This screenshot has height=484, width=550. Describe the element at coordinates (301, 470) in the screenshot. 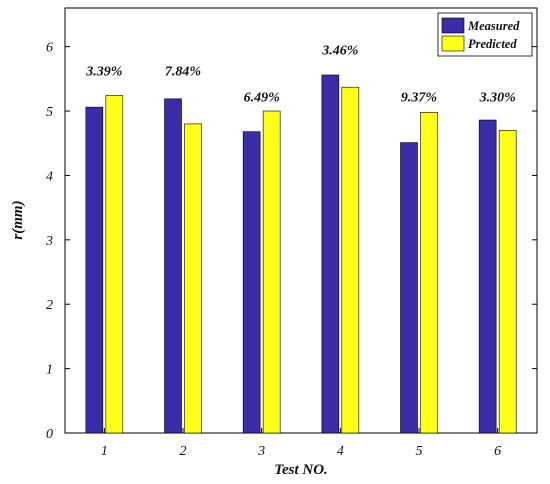

I see `x-axis-title: Test NO.` at that location.